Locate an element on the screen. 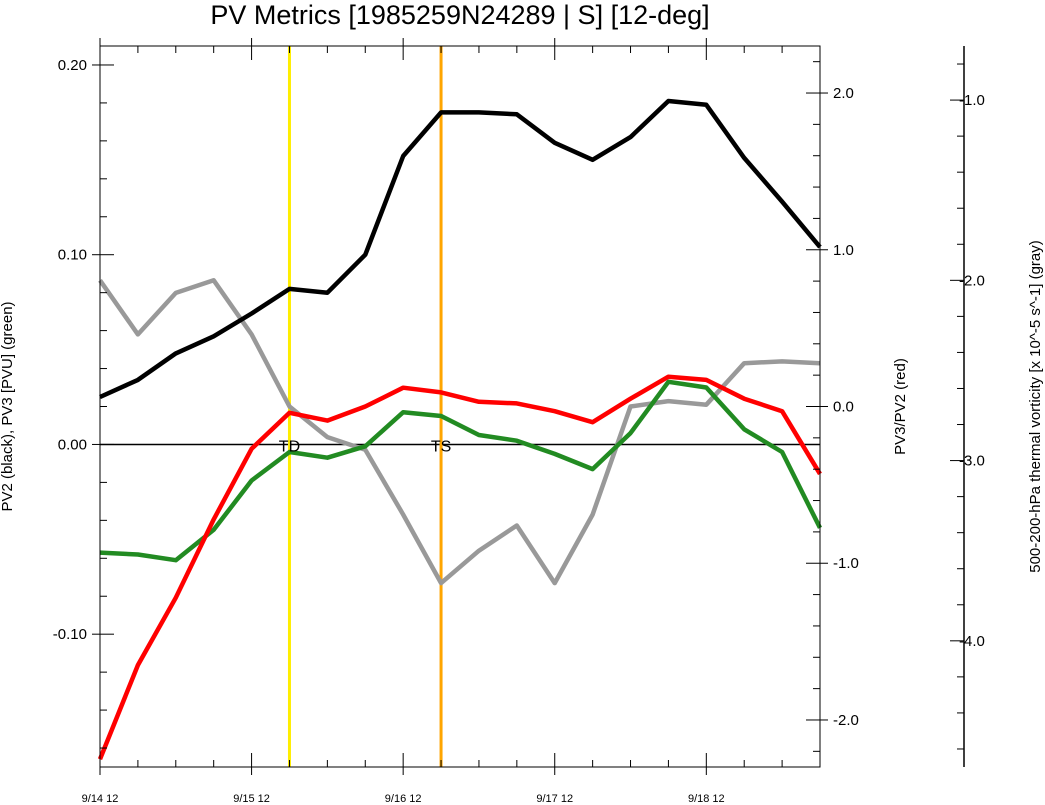  x-tick-label: 9/15 12 is located at coordinates (251, 799).